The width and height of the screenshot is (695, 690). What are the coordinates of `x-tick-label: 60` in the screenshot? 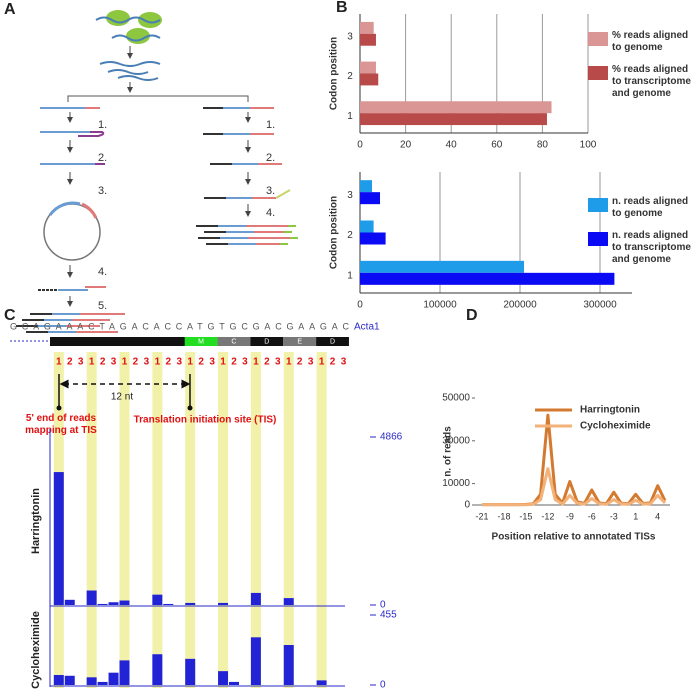 It's located at (497, 145).